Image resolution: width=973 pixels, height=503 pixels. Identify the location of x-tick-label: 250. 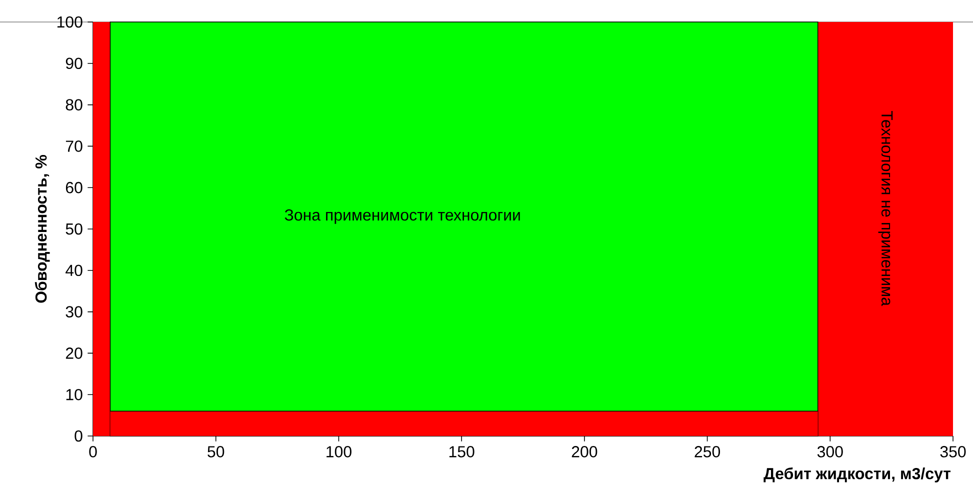
(707, 452).